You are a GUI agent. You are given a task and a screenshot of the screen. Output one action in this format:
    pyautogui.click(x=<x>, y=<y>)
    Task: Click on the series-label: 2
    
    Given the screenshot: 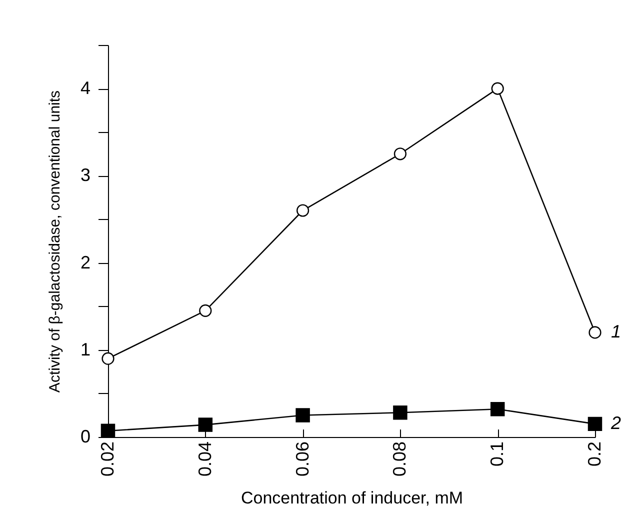 What is the action you would take?
    pyautogui.click(x=616, y=422)
    